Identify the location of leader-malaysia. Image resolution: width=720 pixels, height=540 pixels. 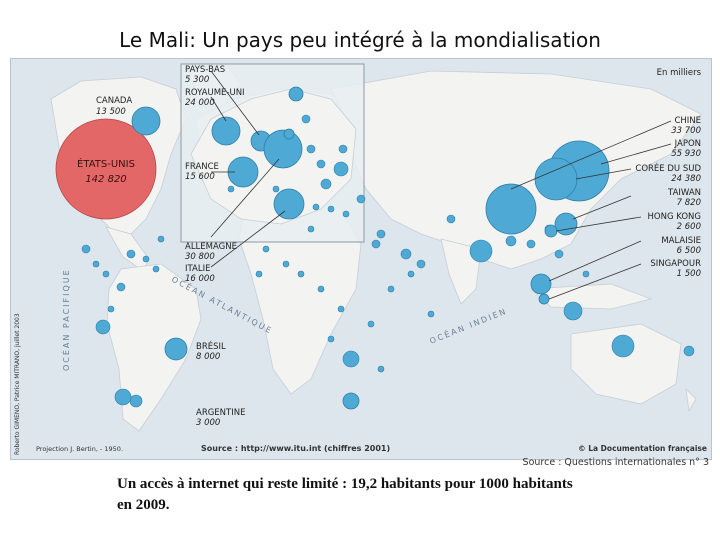
(595, 261).